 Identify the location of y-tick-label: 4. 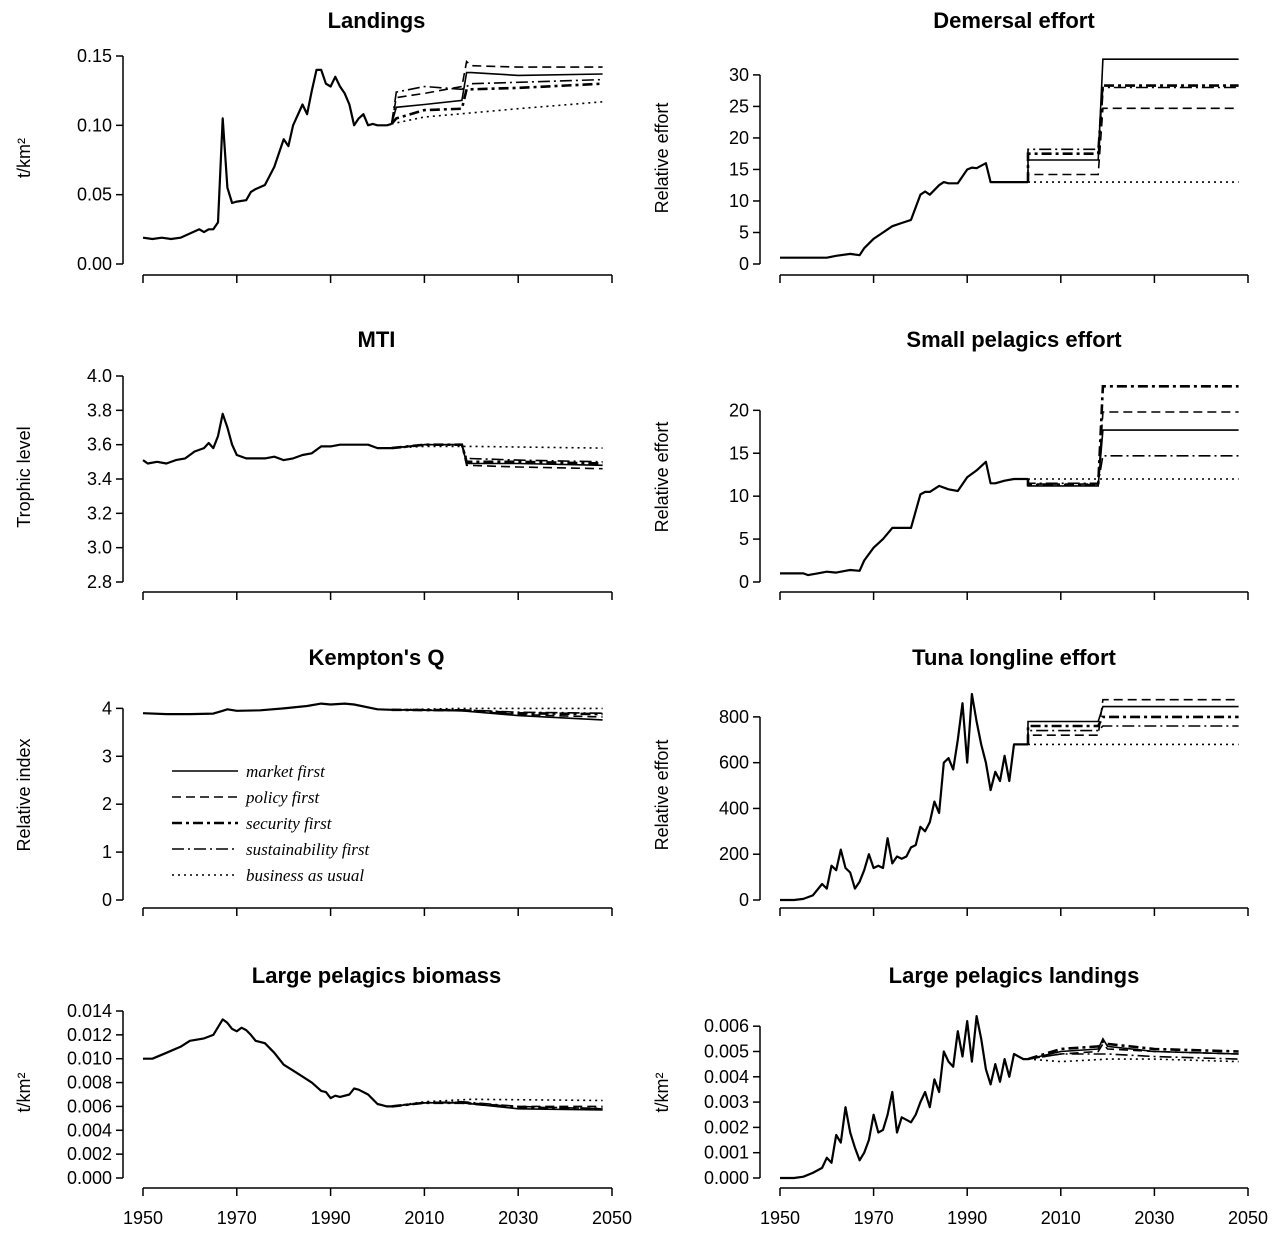
(107, 708).